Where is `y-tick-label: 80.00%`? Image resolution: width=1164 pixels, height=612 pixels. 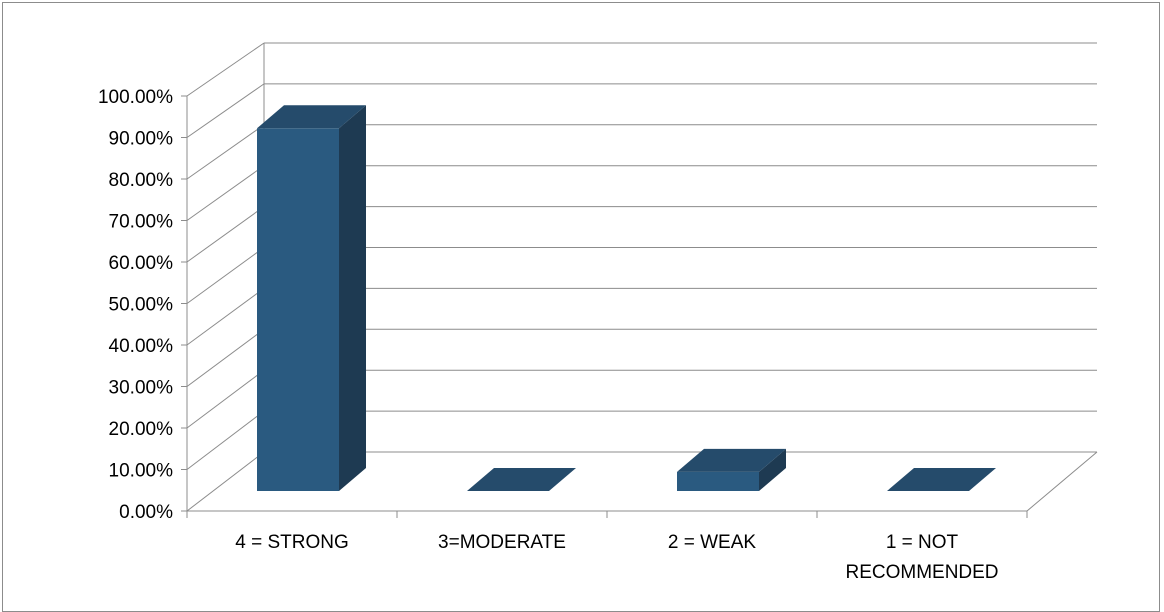 y-tick-label: 80.00% is located at coordinates (141, 180).